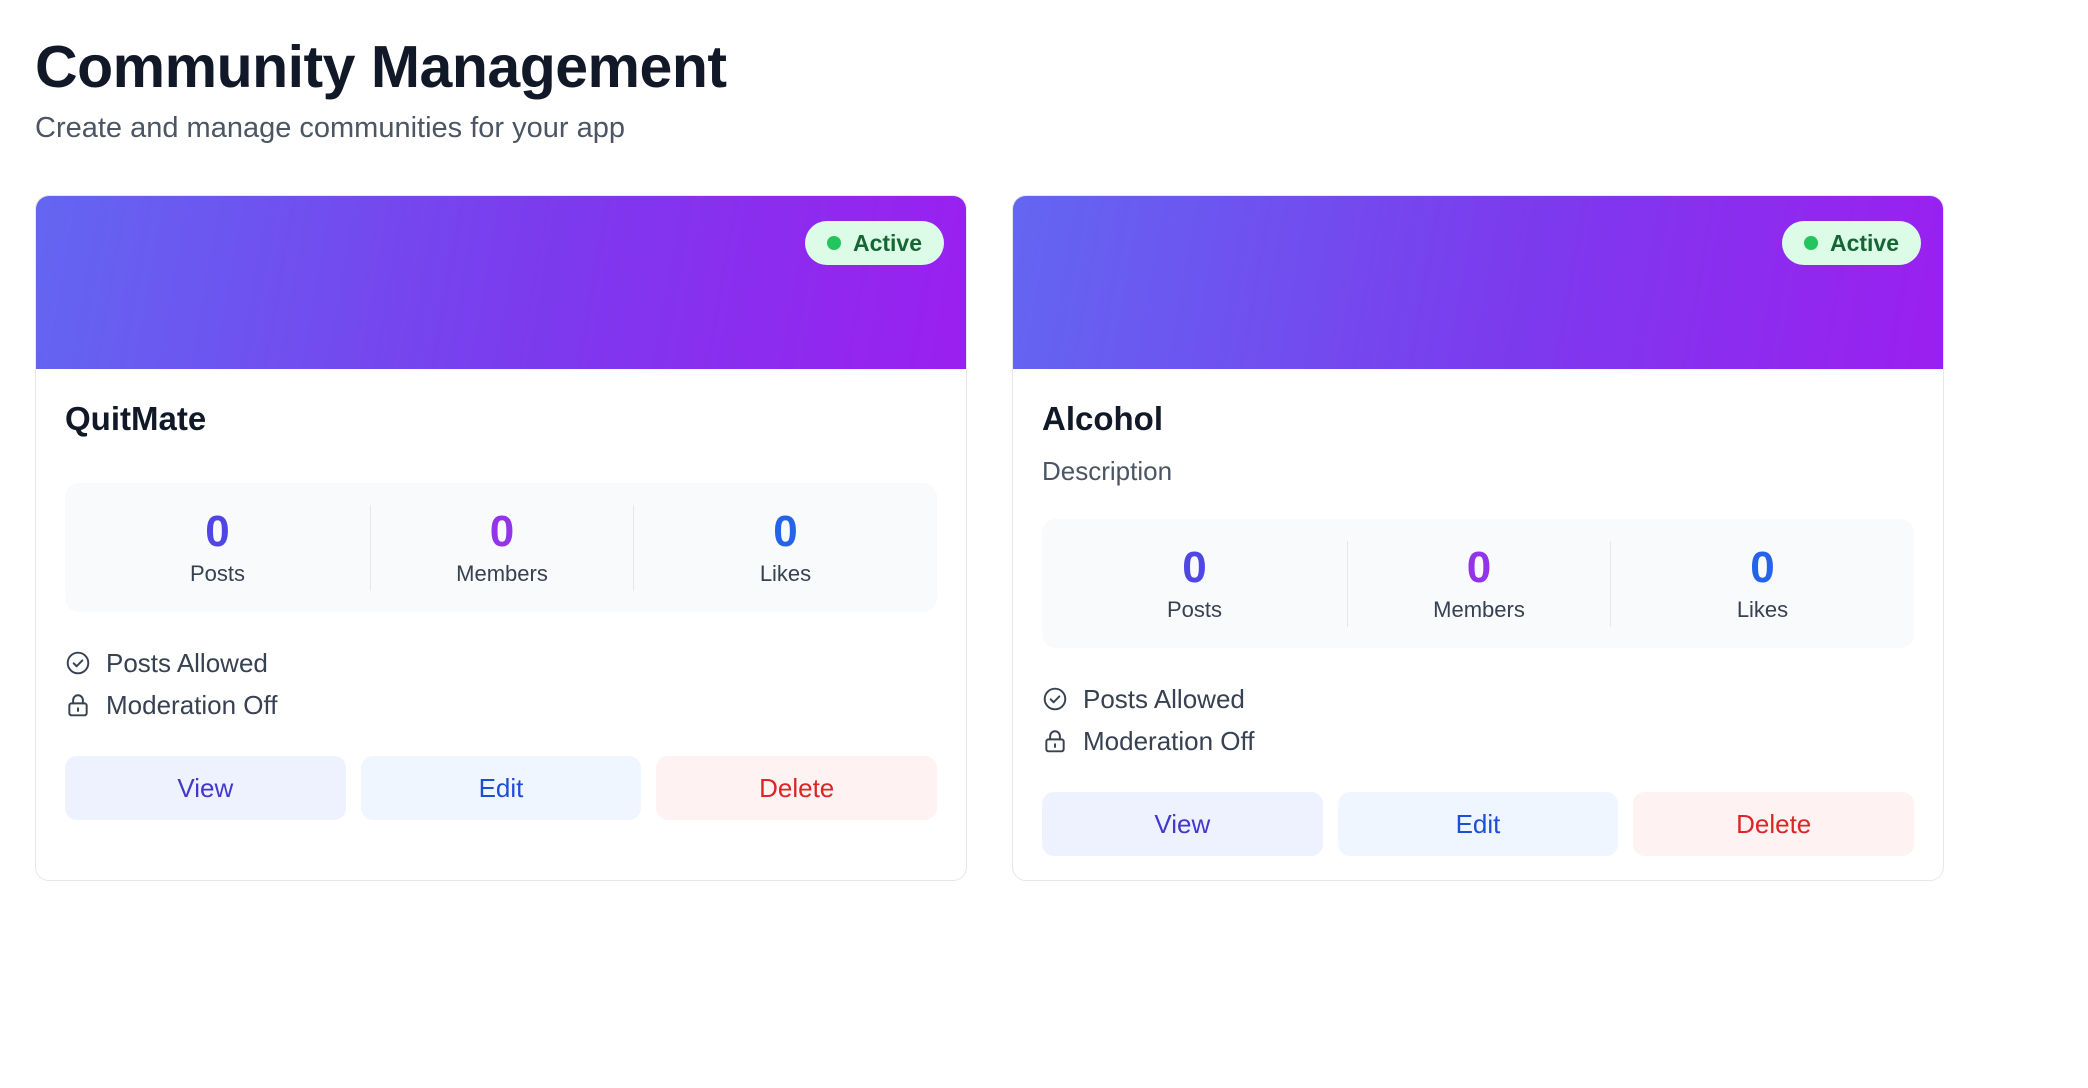 The width and height of the screenshot is (2088, 1088). Describe the element at coordinates (381, 67) in the screenshot. I see `page-title: Community Management` at that location.